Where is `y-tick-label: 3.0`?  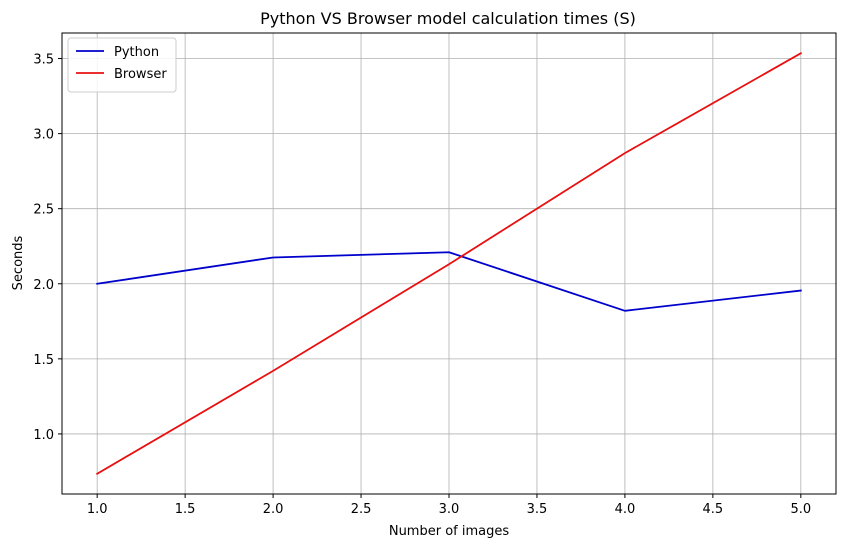 y-tick-label: 3.0 is located at coordinates (43, 135).